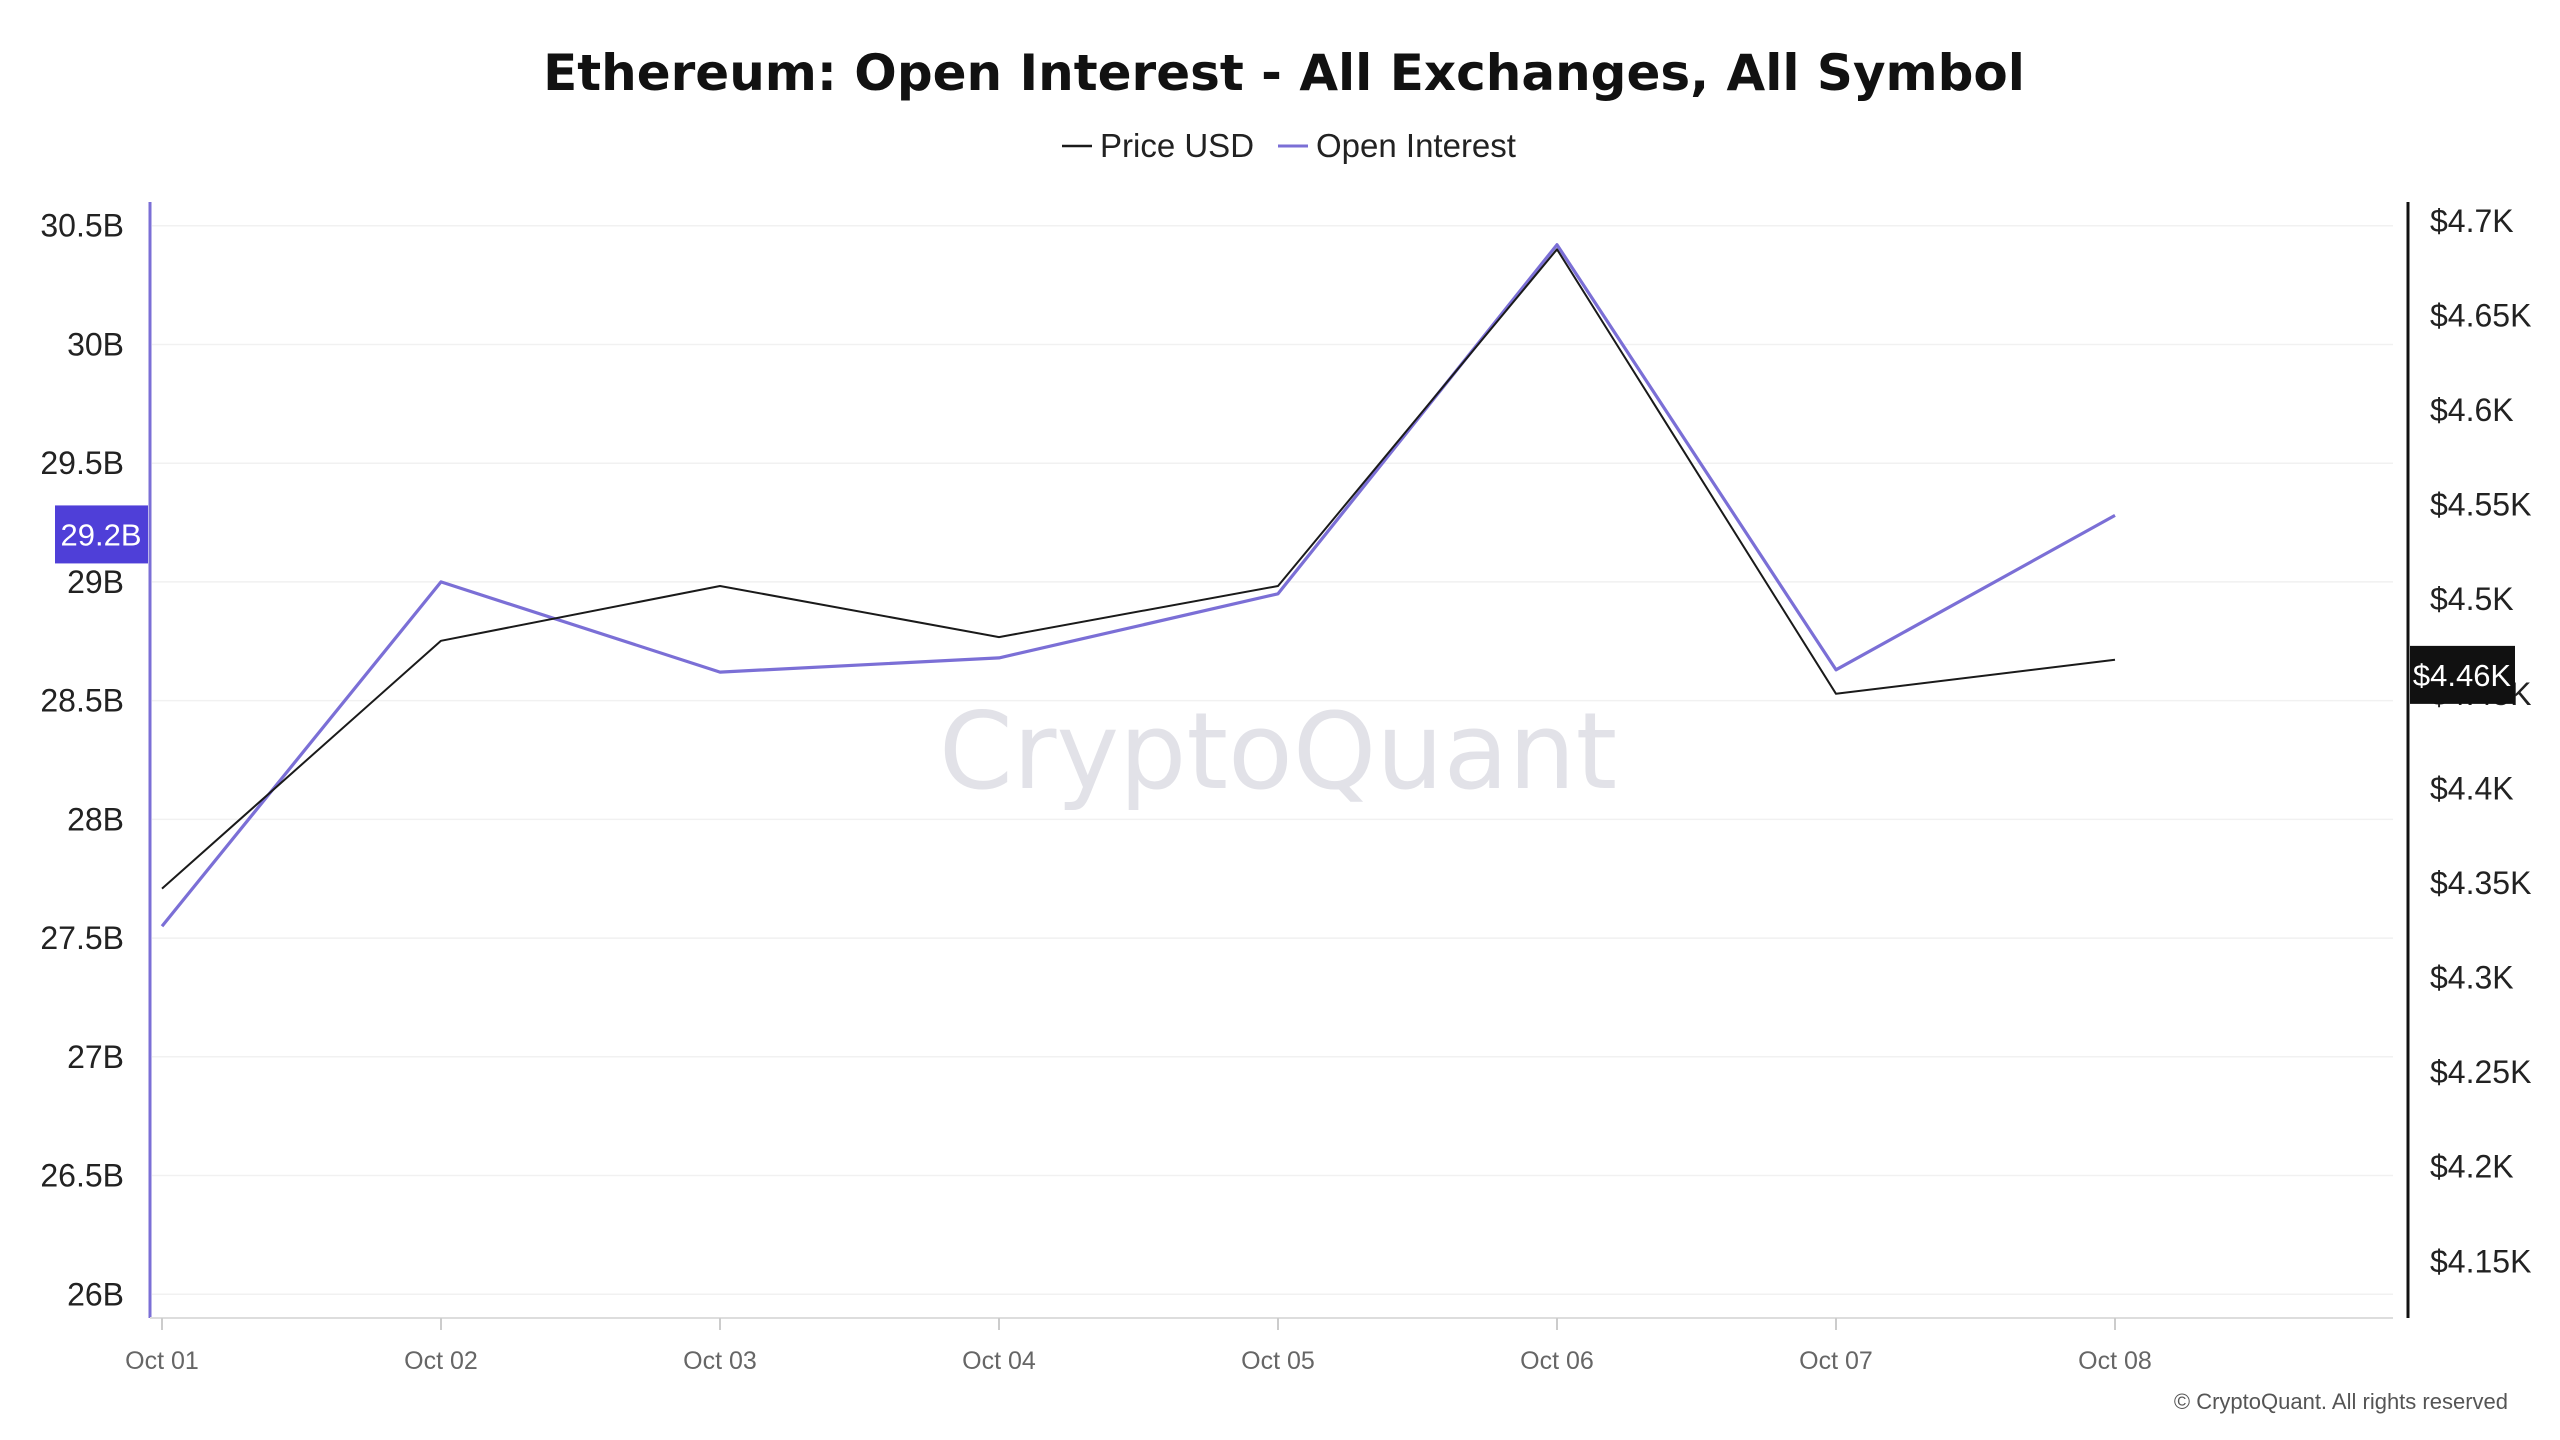  Describe the element at coordinates (95, 1294) in the screenshot. I see `left-tick-label: 26B` at that location.